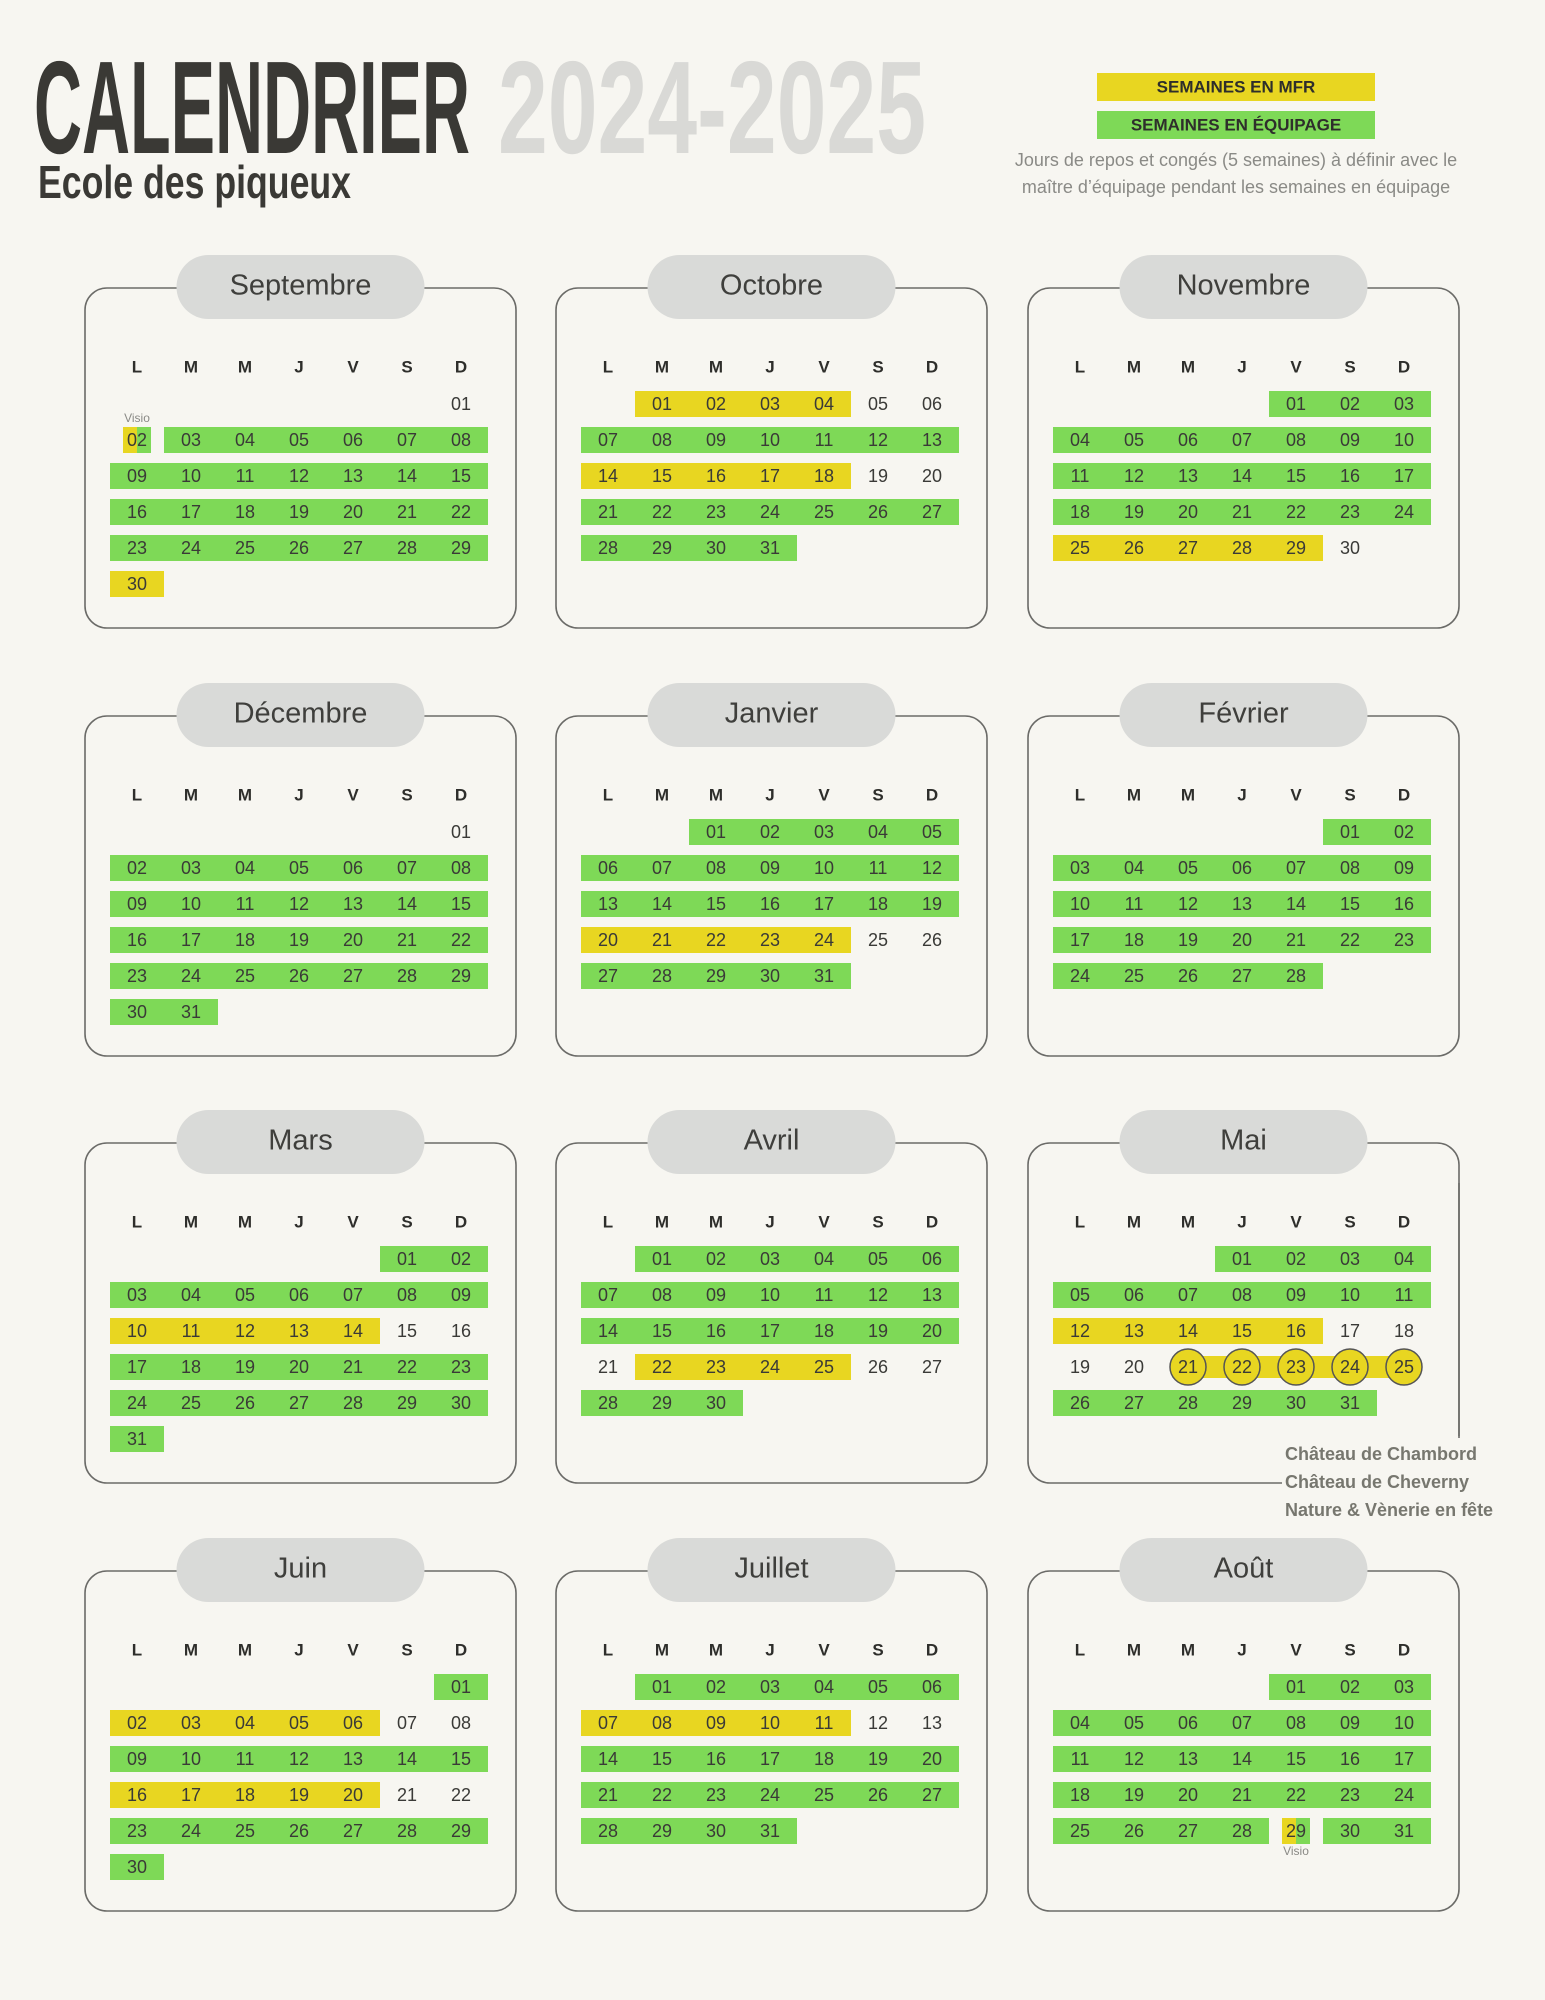 This screenshot has width=1545, height=2000. Describe the element at coordinates (461, 1687) in the screenshot. I see `day-number: 01` at that location.